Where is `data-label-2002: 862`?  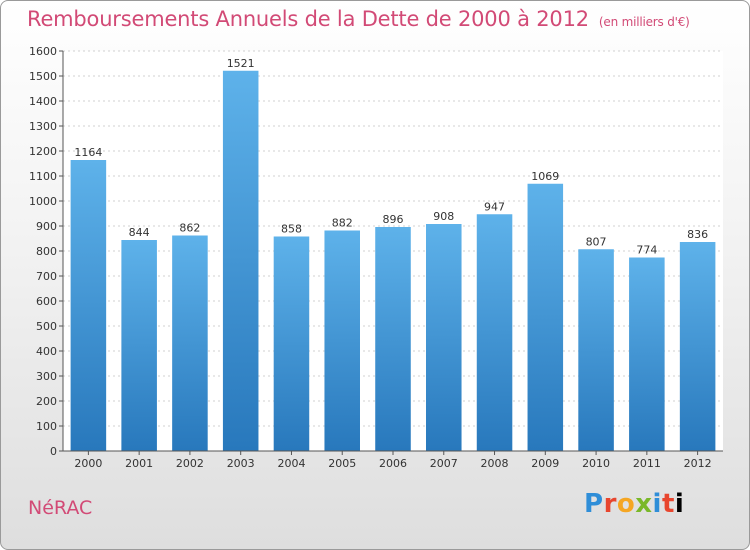 data-label-2002: 862 is located at coordinates (189, 228).